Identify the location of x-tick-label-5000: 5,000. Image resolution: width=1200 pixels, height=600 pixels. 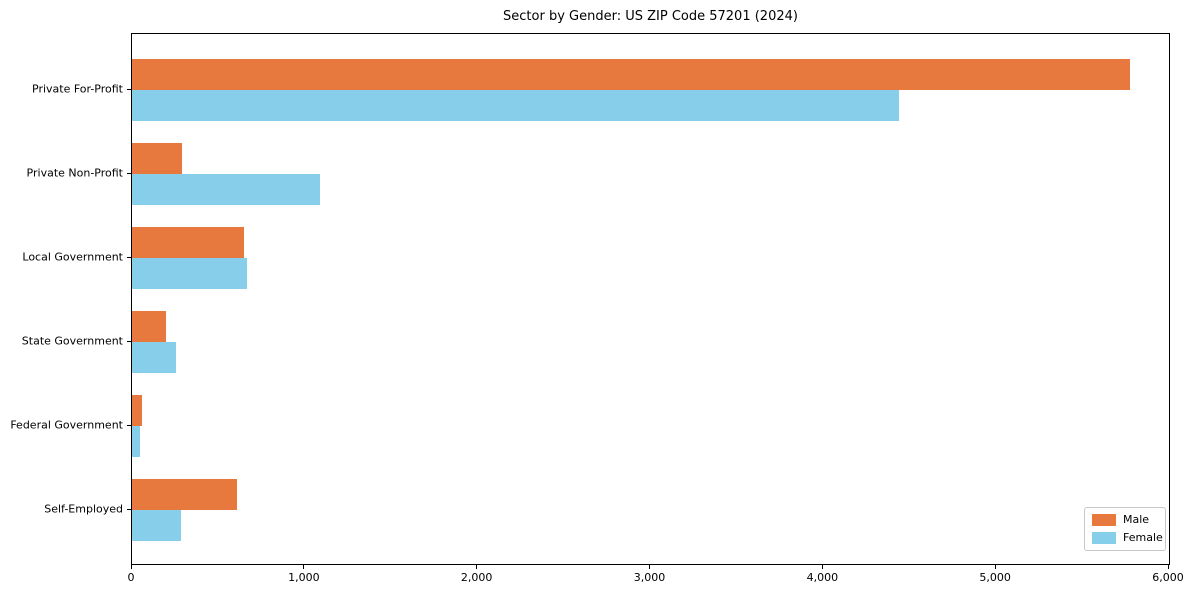
(995, 577).